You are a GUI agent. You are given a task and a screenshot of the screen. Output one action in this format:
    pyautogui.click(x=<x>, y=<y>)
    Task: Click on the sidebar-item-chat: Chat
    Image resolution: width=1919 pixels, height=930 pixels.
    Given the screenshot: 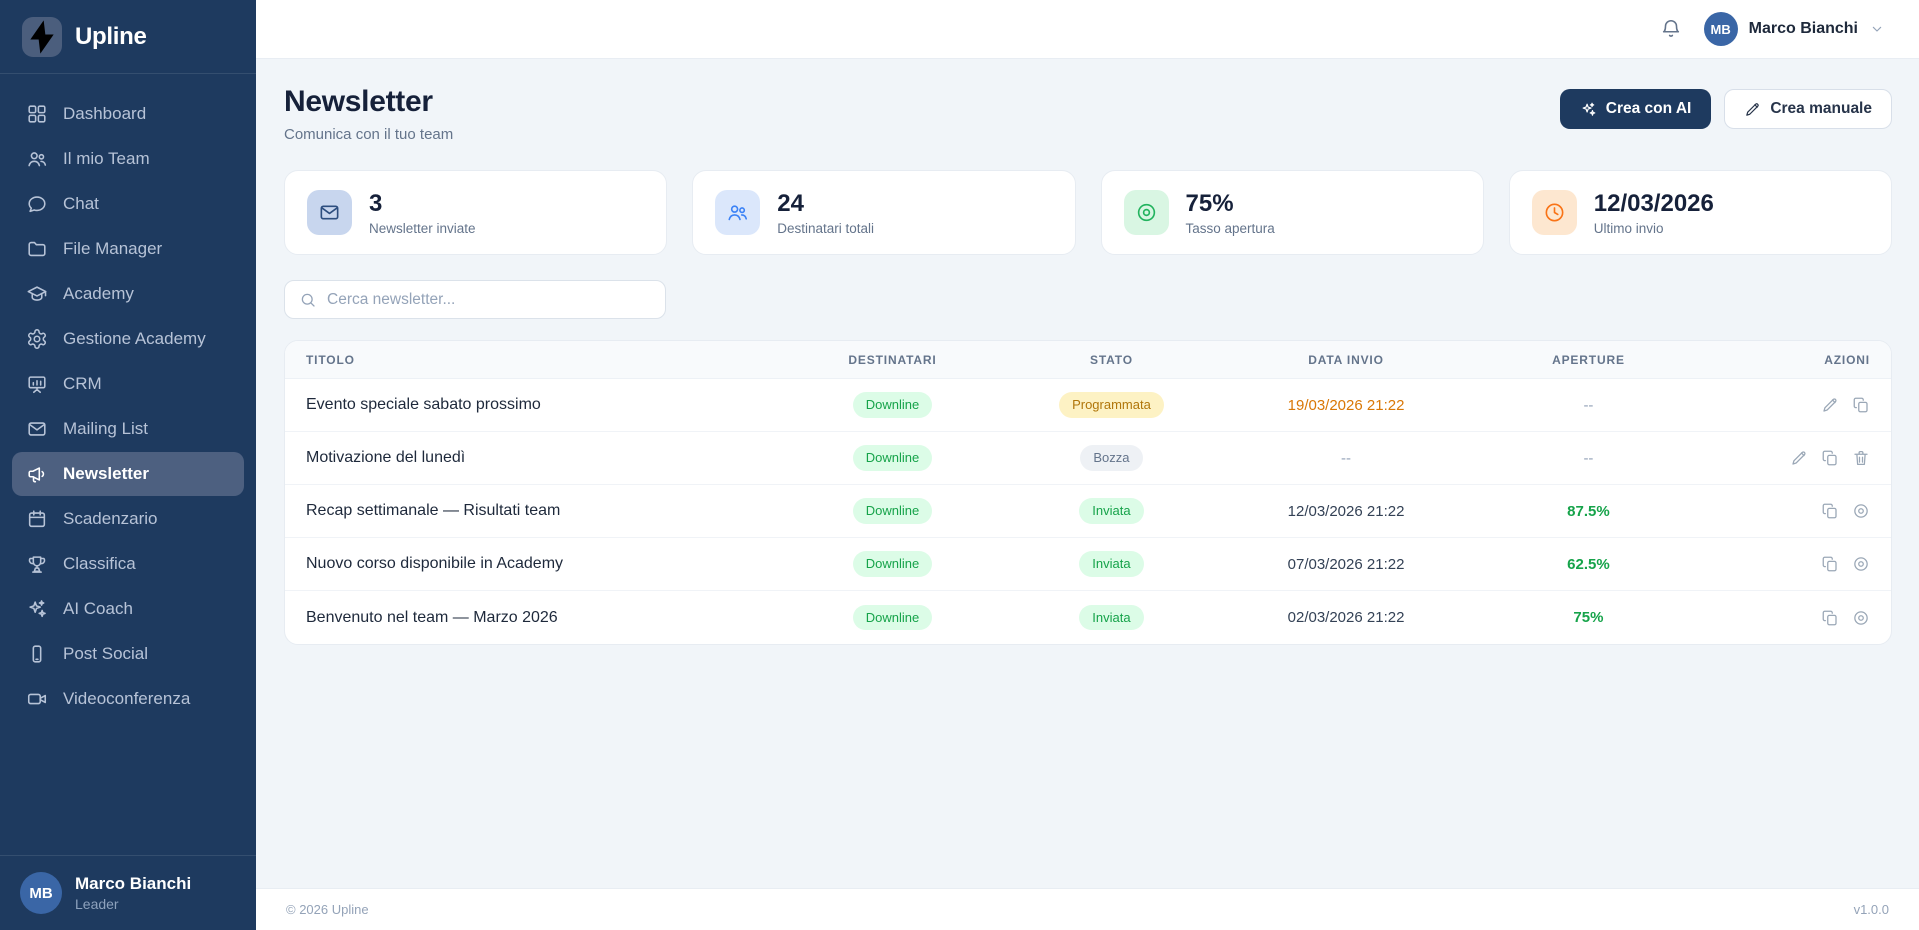 What is the action you would take?
    pyautogui.click(x=128, y=204)
    